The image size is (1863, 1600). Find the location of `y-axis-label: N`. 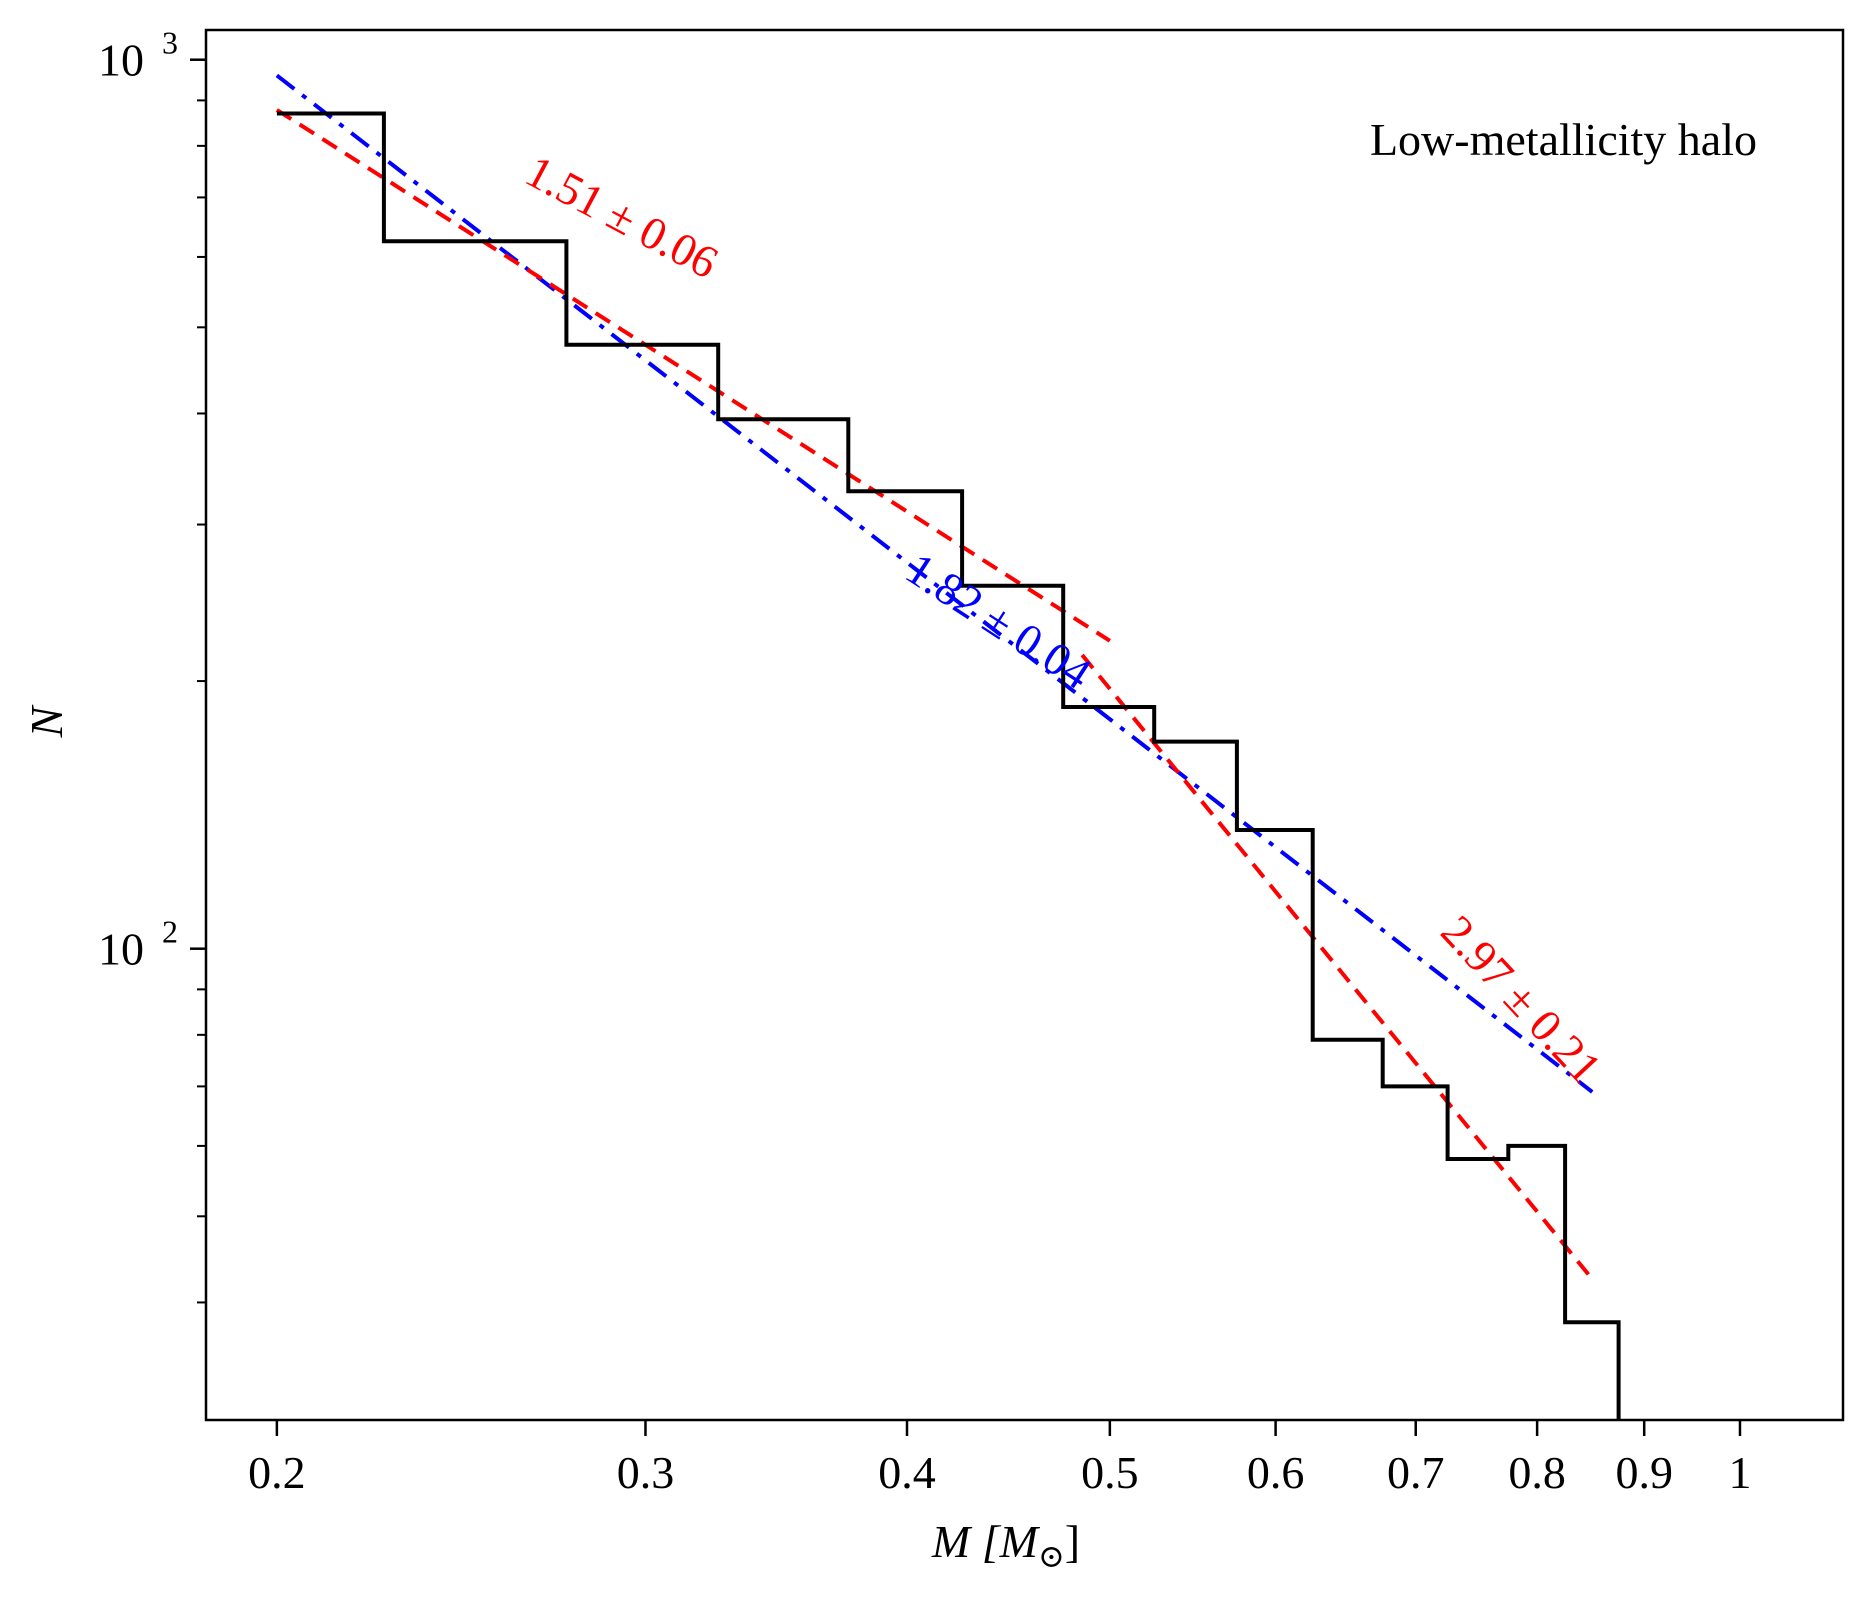

y-axis-label: N is located at coordinates (46, 721).